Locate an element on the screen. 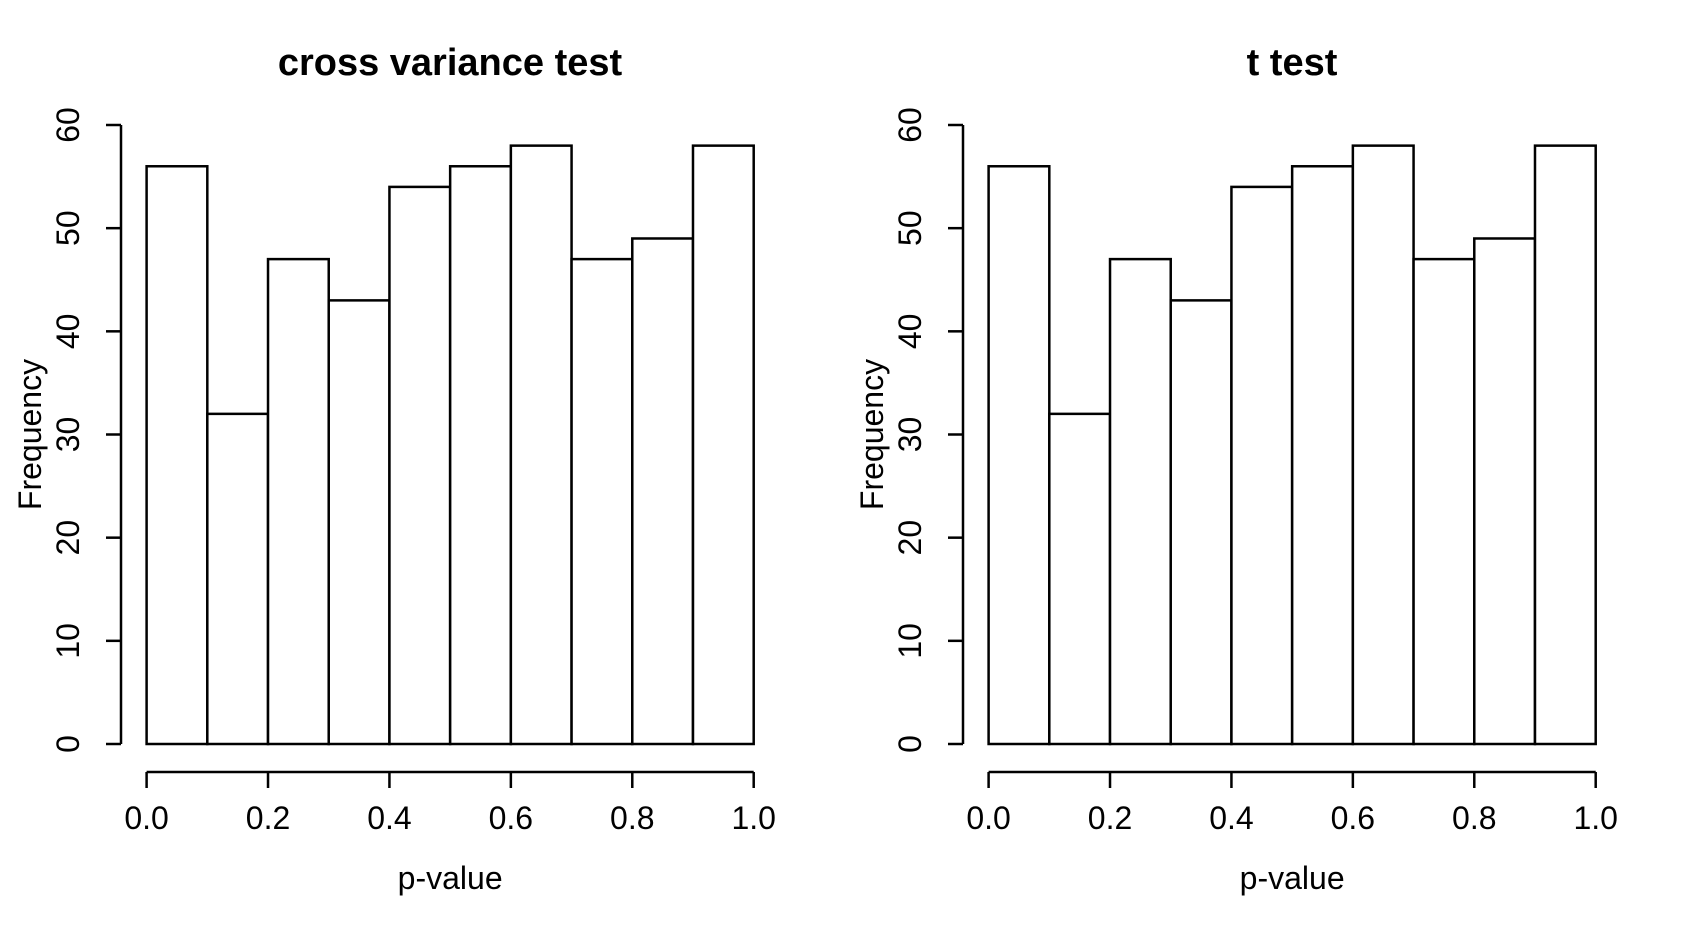 This screenshot has width=1684, height=926. chart-title: cross variance test is located at coordinates (450, 63).